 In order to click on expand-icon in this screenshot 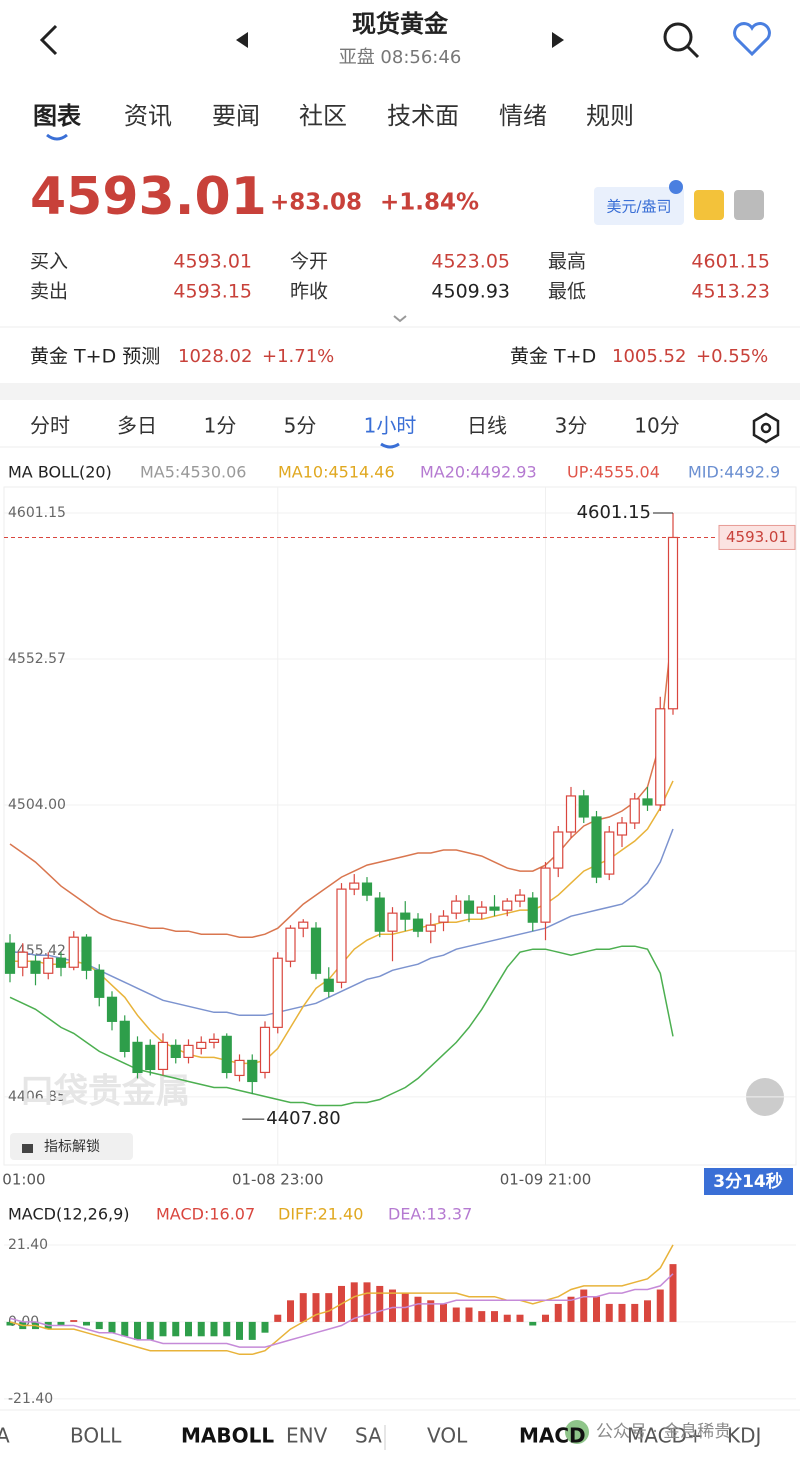, I will do `click(400, 319)`.